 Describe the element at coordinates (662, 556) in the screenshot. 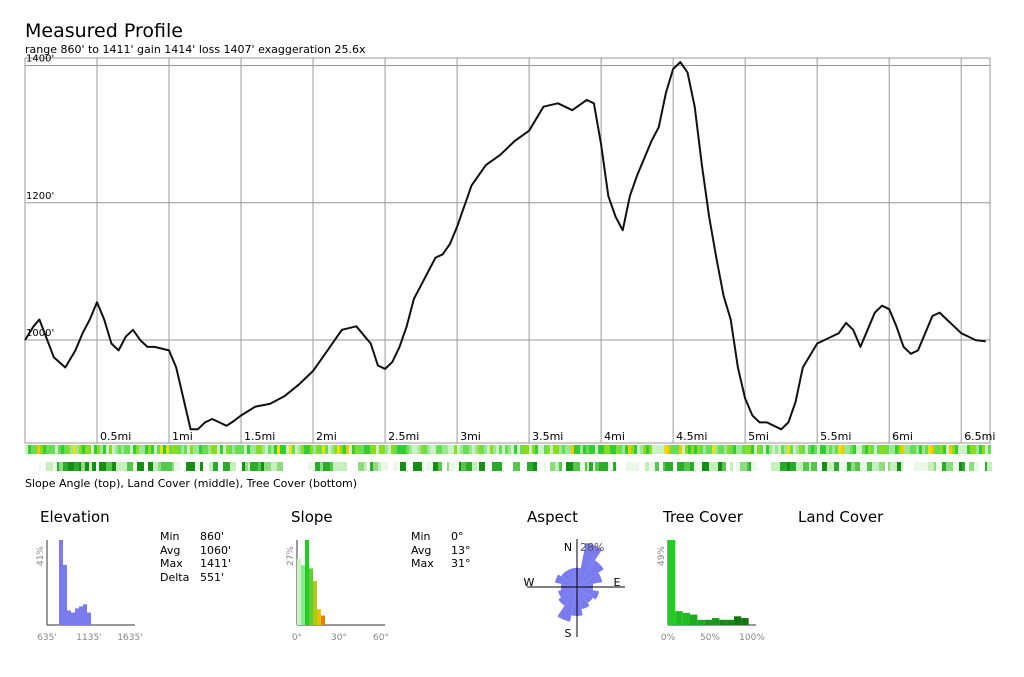

I see `hist-max-label: 49%` at that location.